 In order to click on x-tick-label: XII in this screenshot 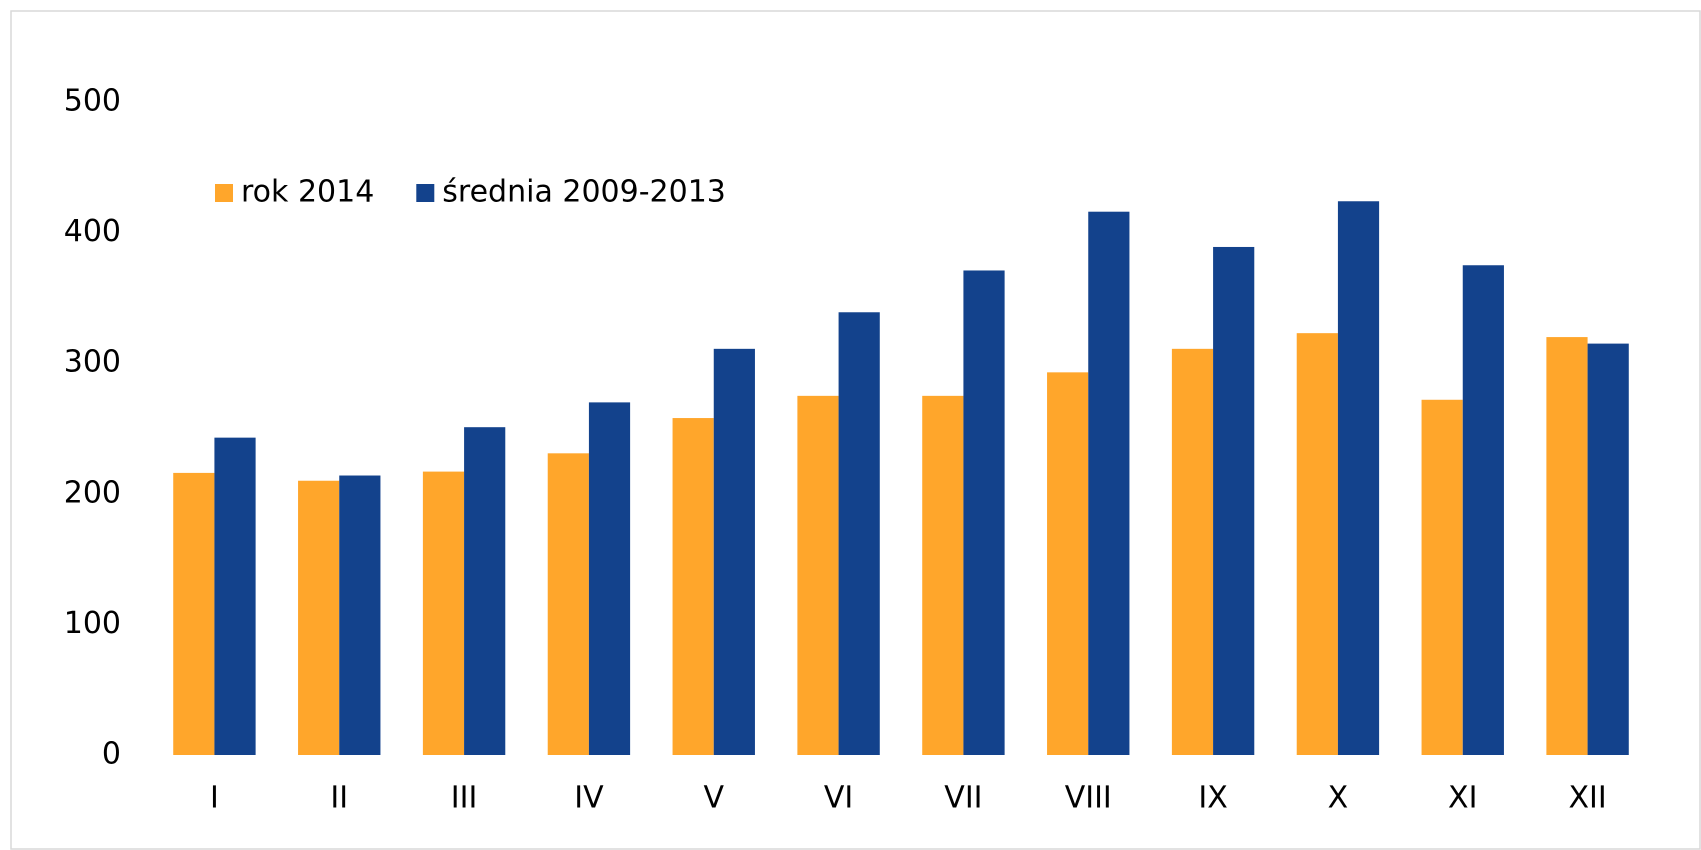, I will do `click(1587, 798)`.